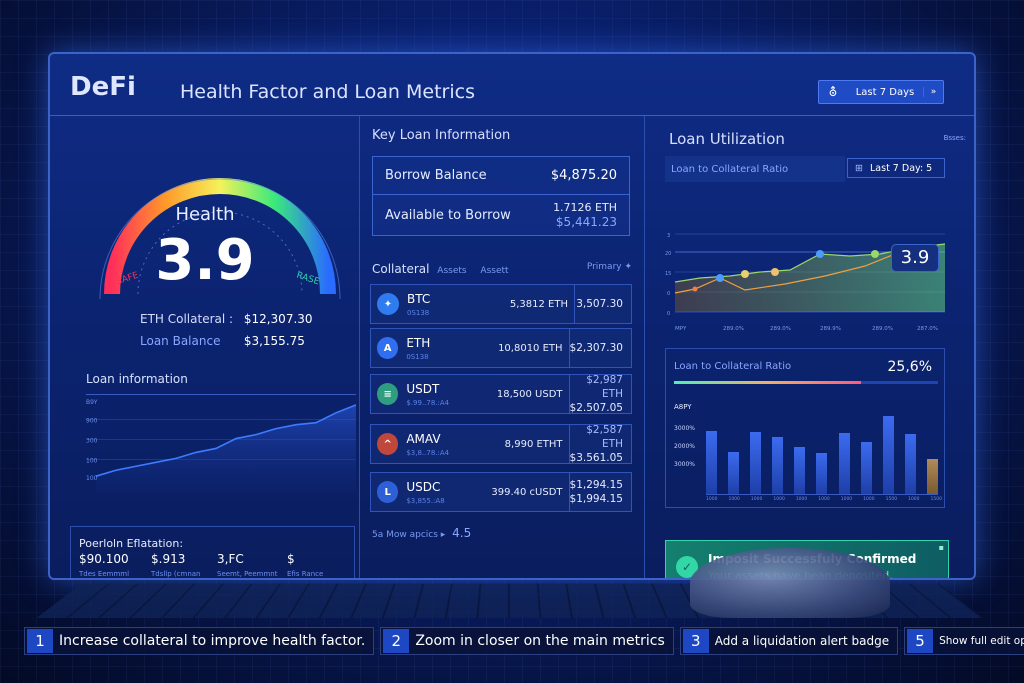  I want to click on collateral-label: ETH Collateral :, so click(187, 319).